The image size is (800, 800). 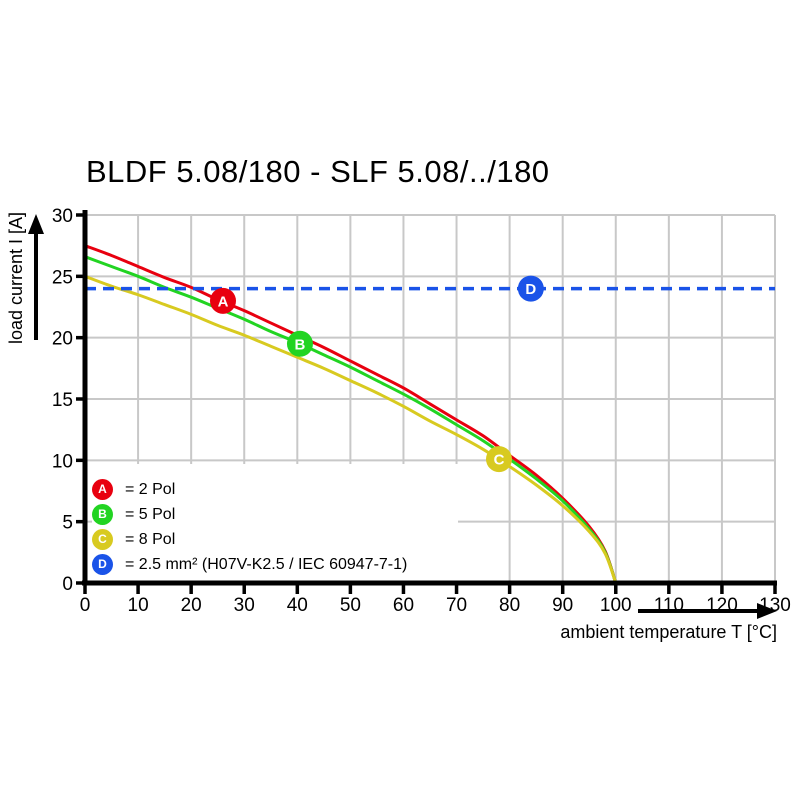 I want to click on curve-marker-c, so click(x=499, y=459).